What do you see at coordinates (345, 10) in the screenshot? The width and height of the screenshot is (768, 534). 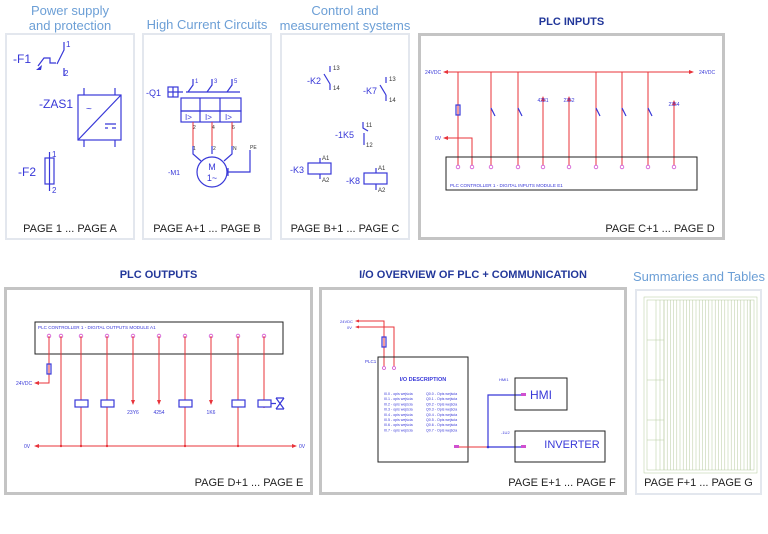 I see `title-line: Control and` at bounding box center [345, 10].